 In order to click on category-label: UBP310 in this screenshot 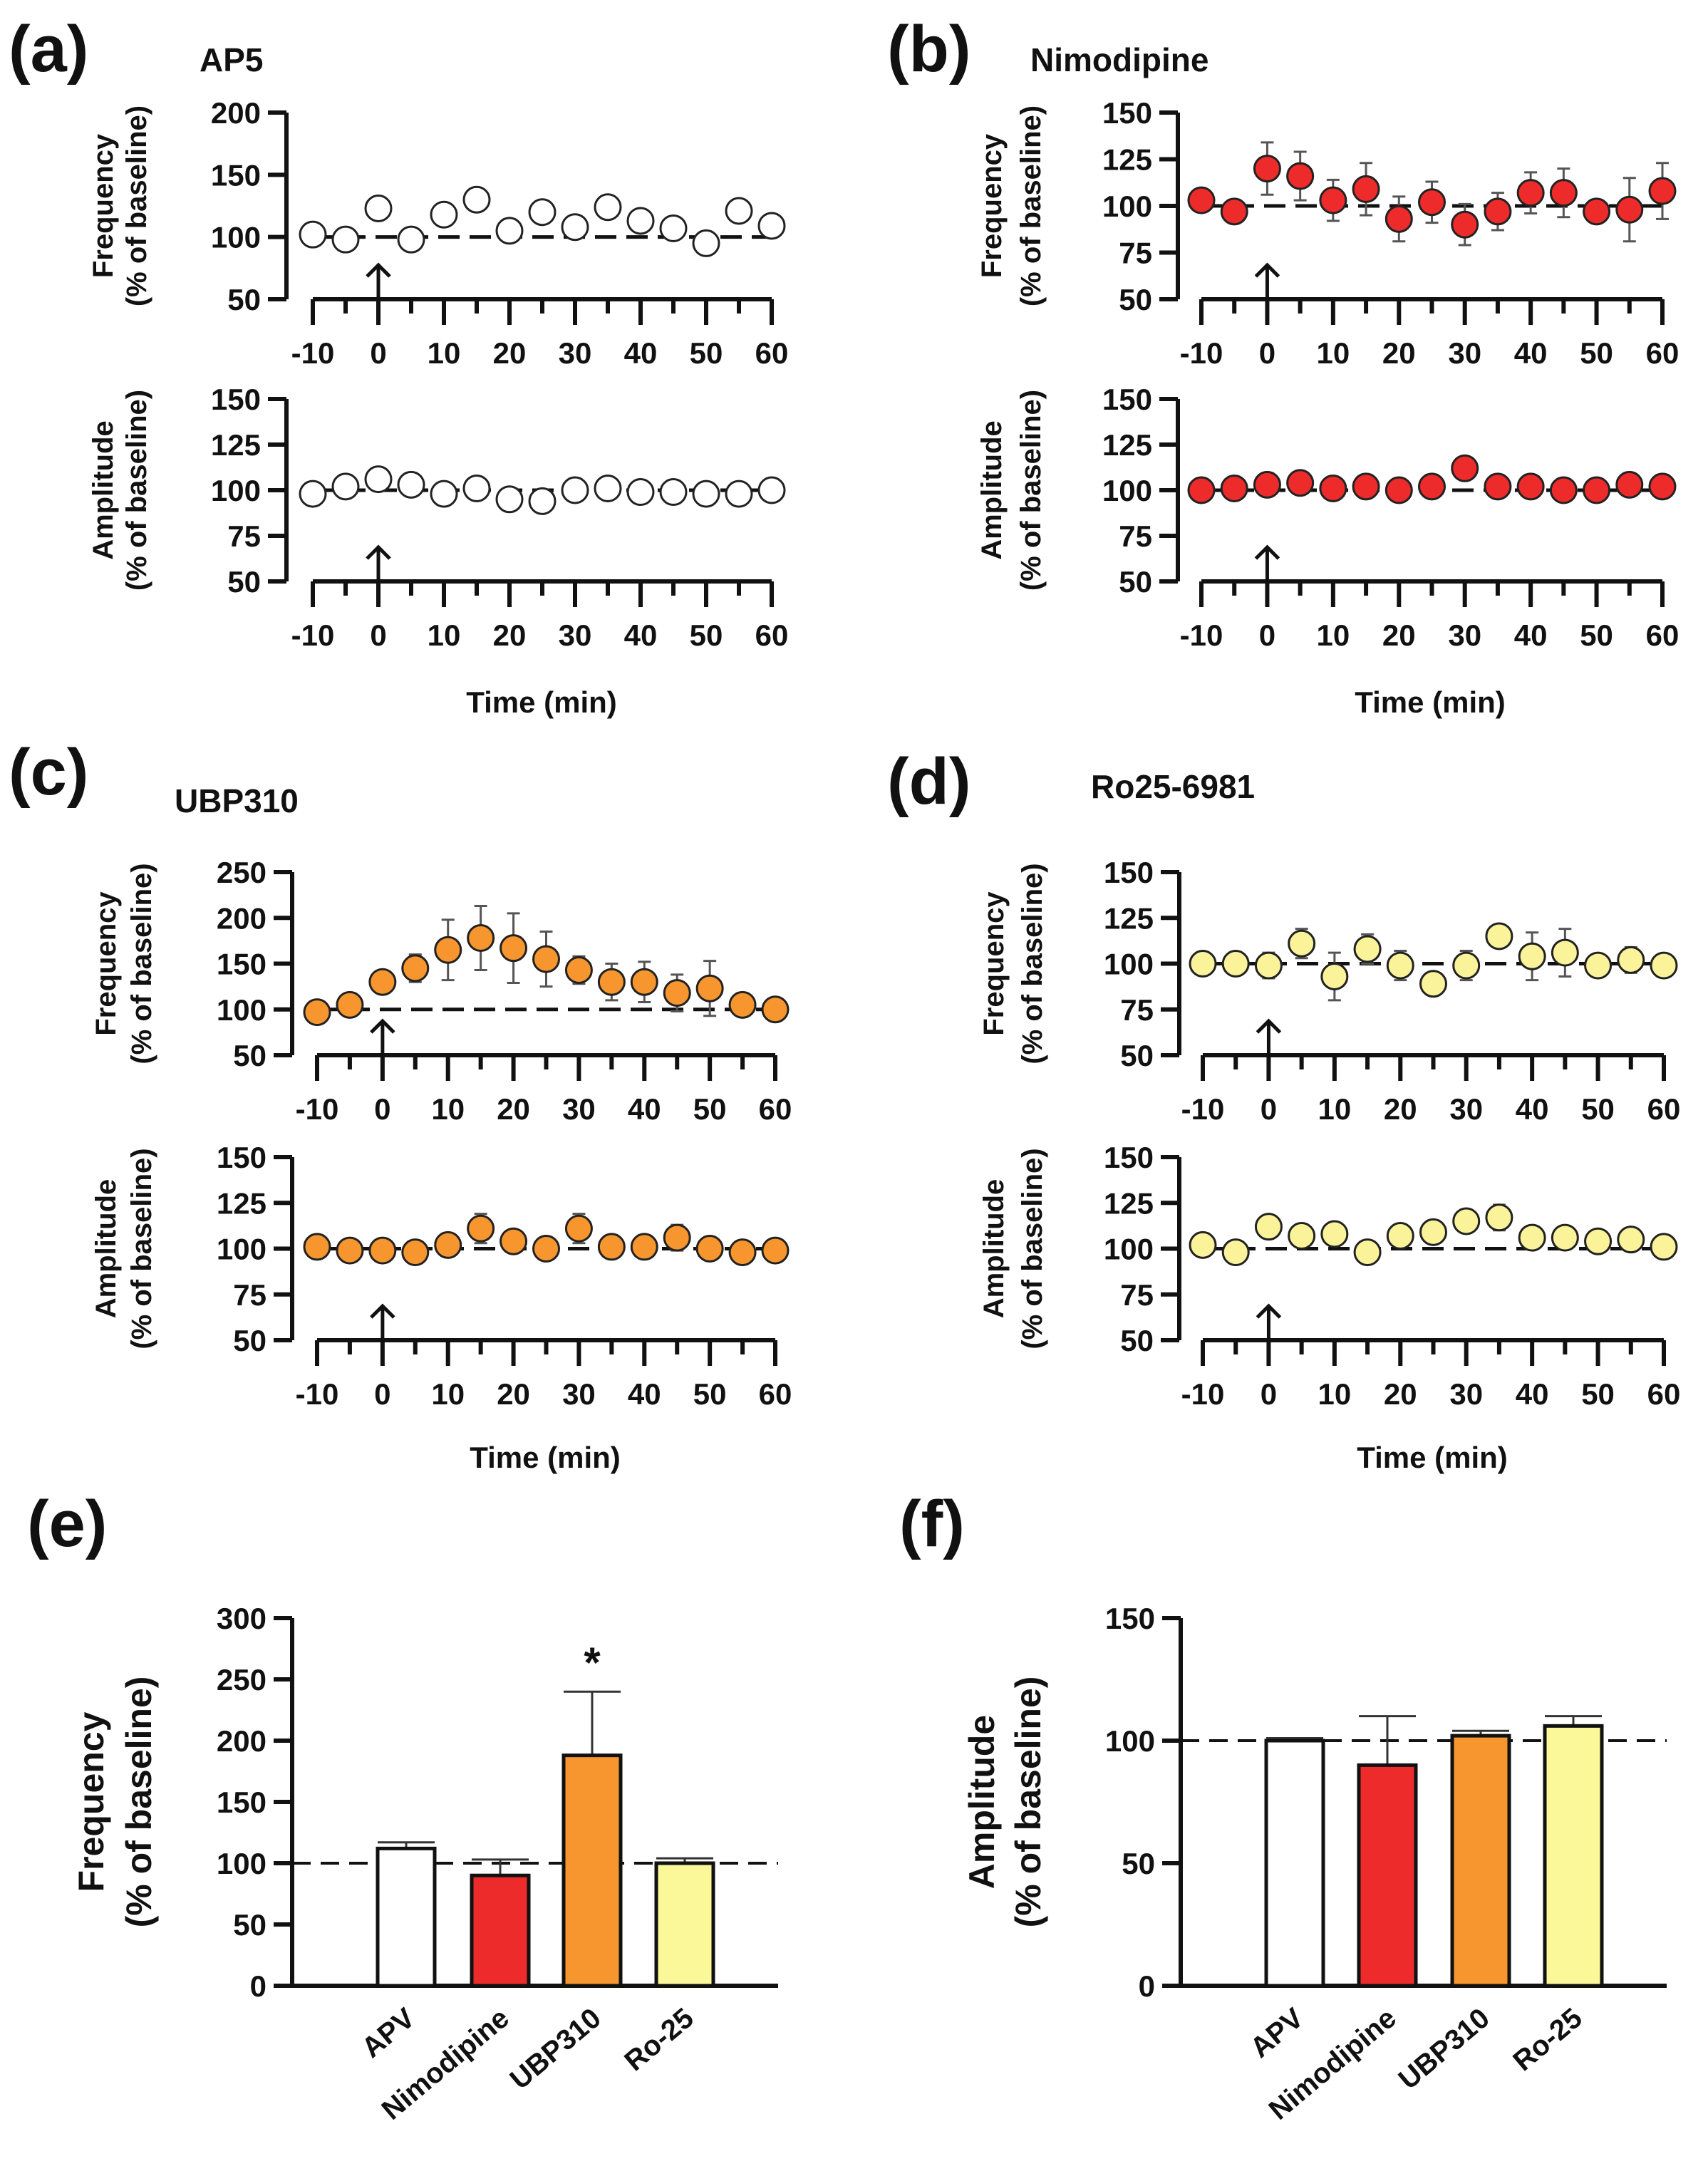, I will do `click(556, 2049)`.